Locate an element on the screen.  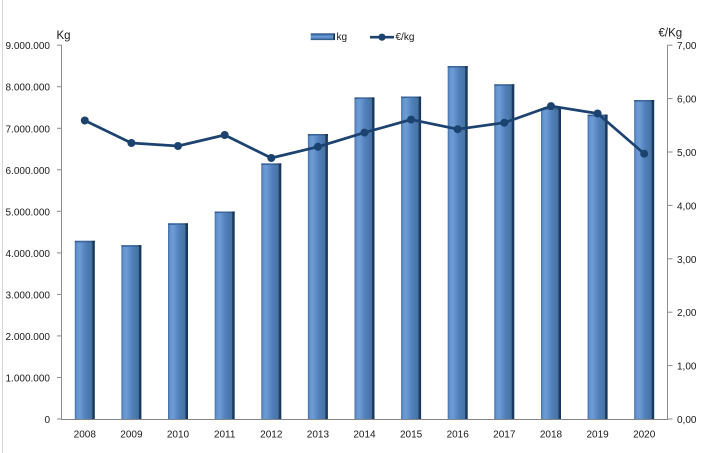
svg-text: 2016 is located at coordinates (458, 435).